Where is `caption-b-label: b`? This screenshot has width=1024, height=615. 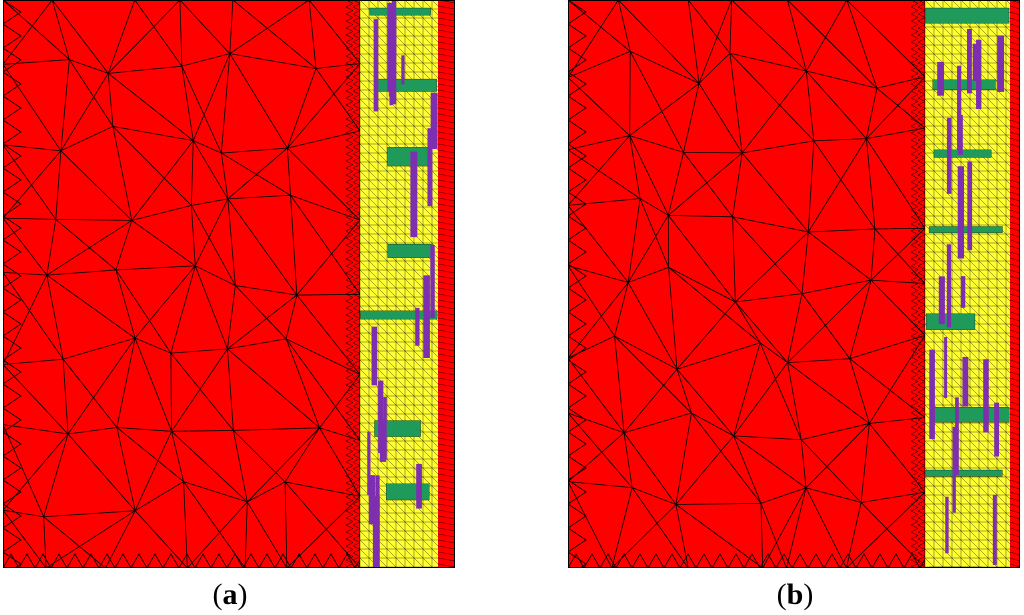
caption-b-label: b is located at coordinates (795, 594).